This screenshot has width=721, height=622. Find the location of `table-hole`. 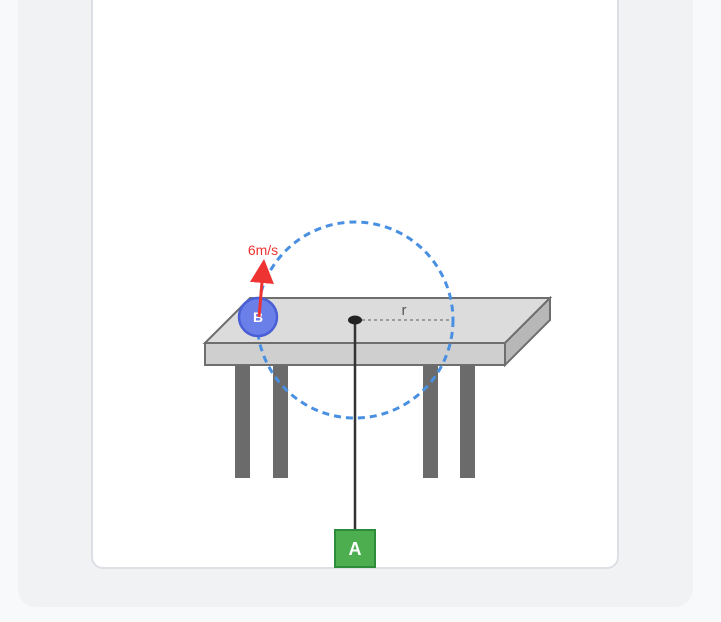

table-hole is located at coordinates (355, 320).